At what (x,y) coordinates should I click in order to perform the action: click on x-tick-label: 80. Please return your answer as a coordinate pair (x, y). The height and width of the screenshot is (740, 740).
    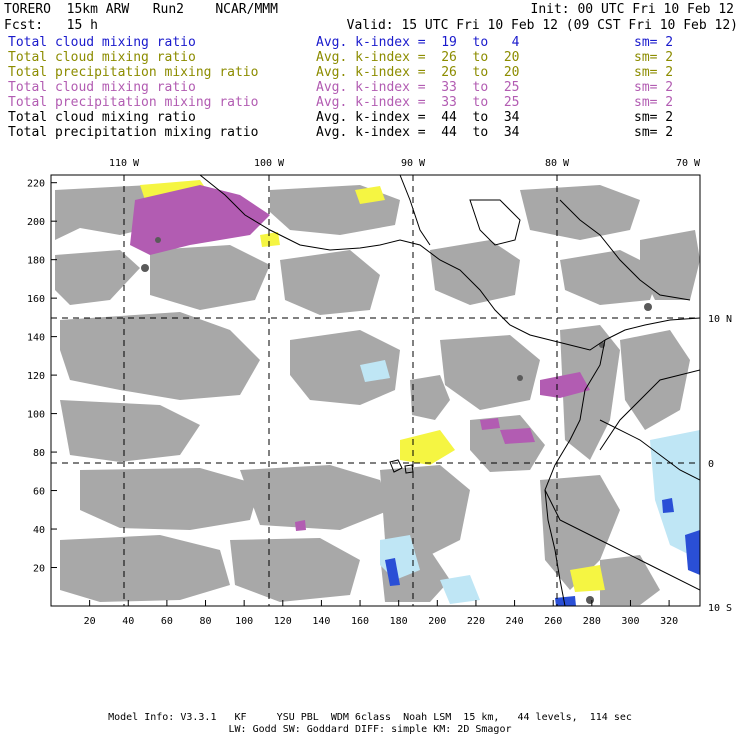
    Looking at the image, I should click on (206, 621).